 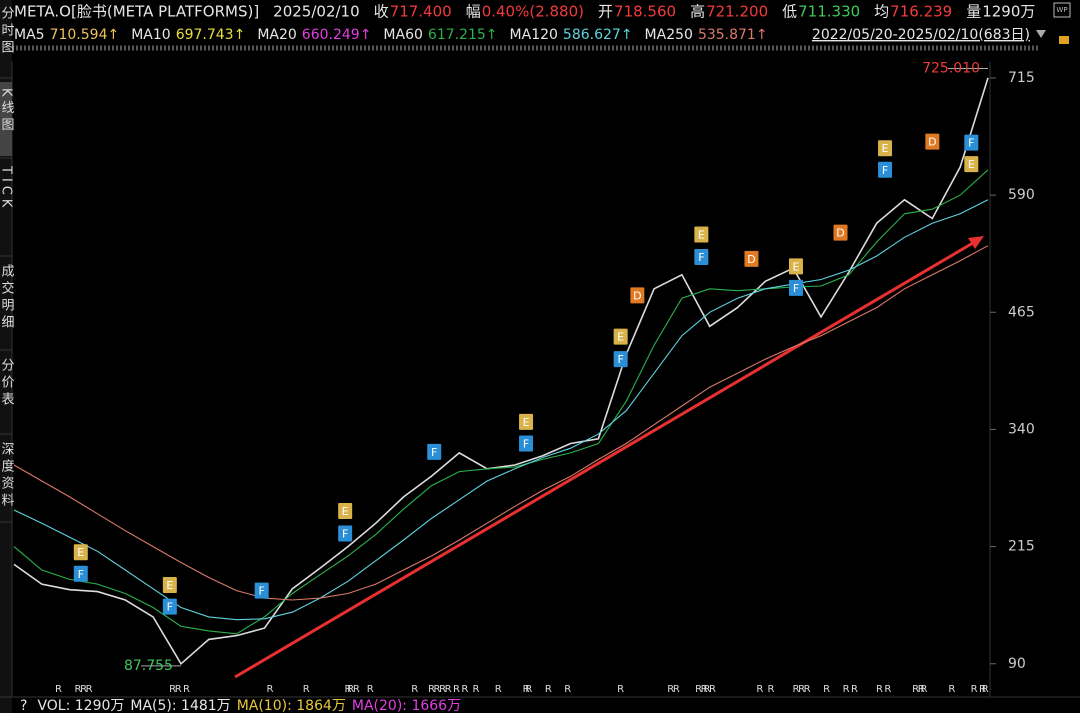 What do you see at coordinates (402, 35) in the screenshot?
I see `ma-label: MA60` at bounding box center [402, 35].